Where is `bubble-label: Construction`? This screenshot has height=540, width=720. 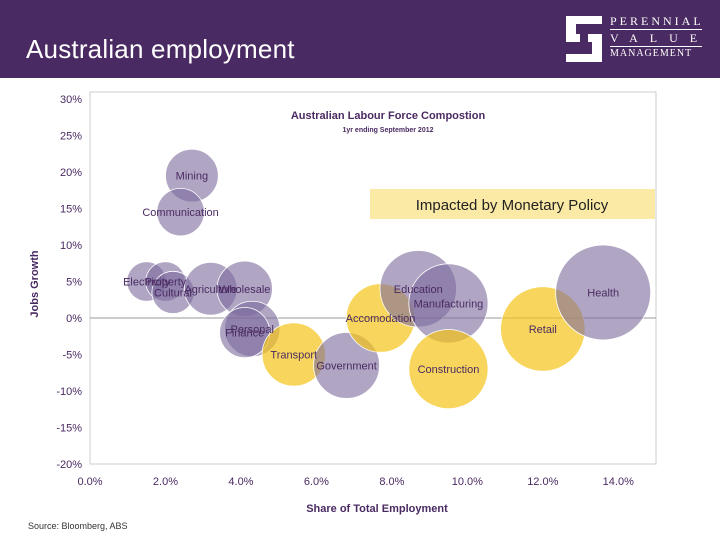
bubble-label: Construction is located at coordinates (449, 370).